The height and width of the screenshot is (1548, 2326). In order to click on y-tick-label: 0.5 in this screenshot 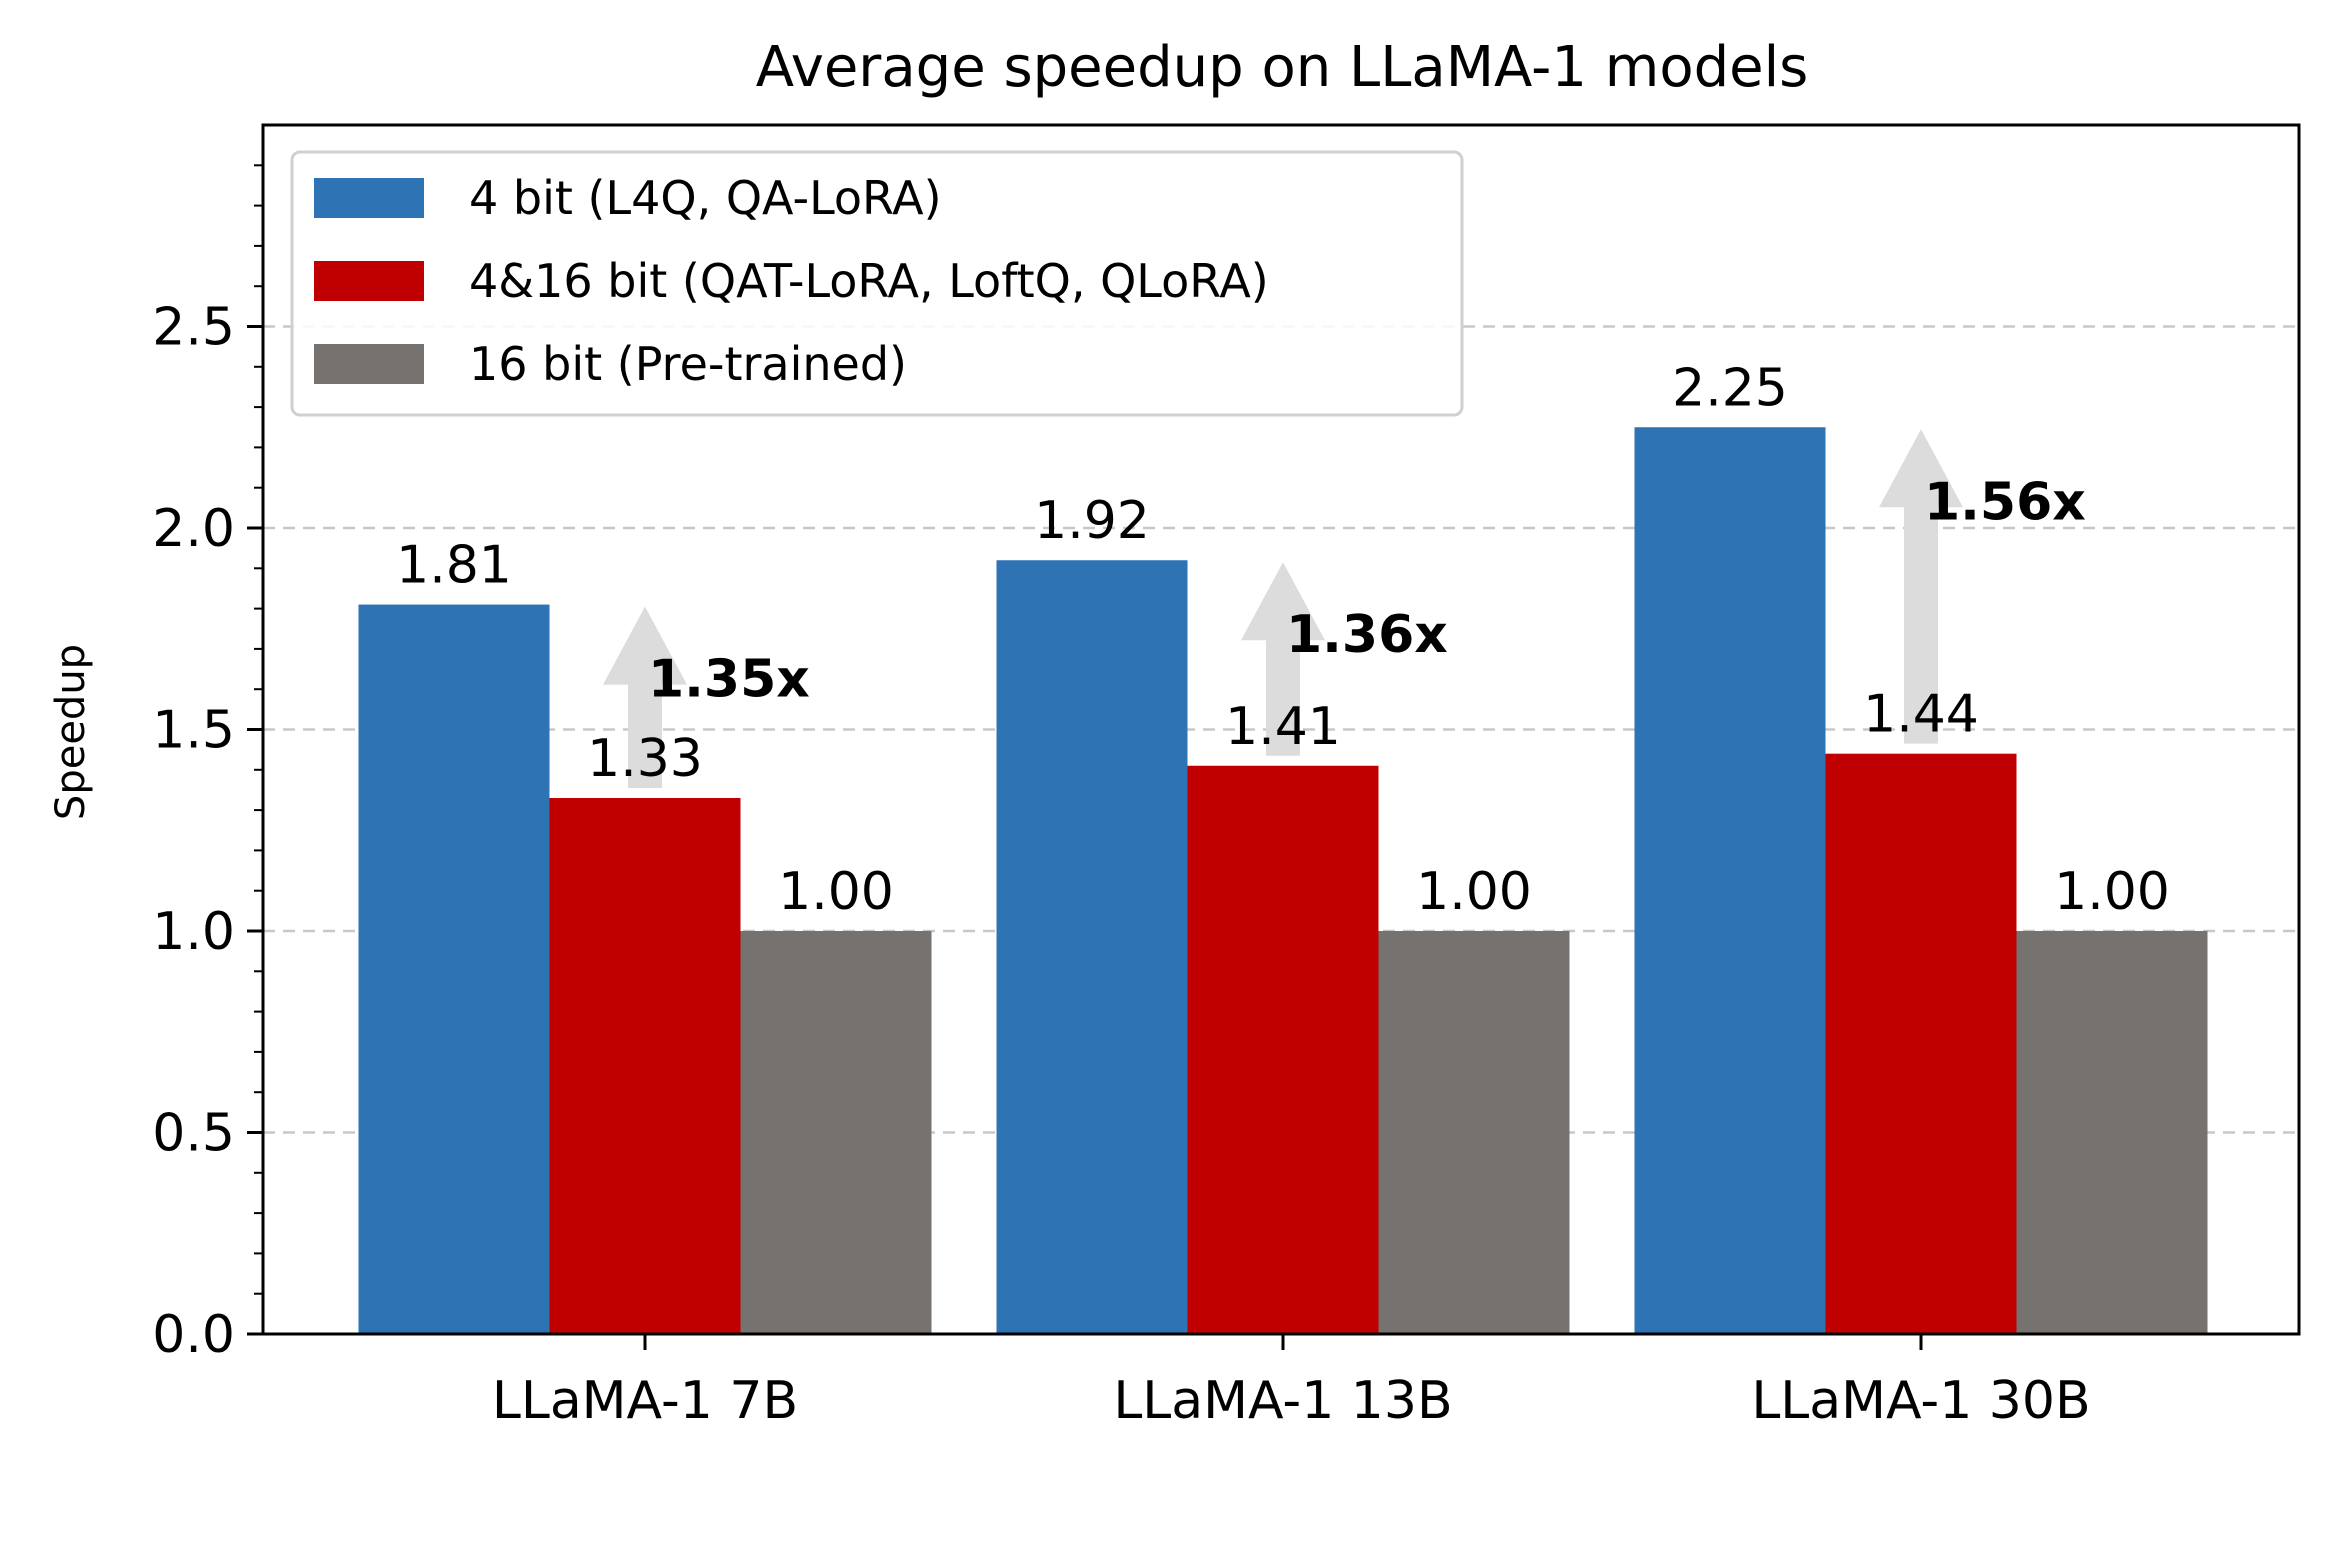, I will do `click(193, 1134)`.